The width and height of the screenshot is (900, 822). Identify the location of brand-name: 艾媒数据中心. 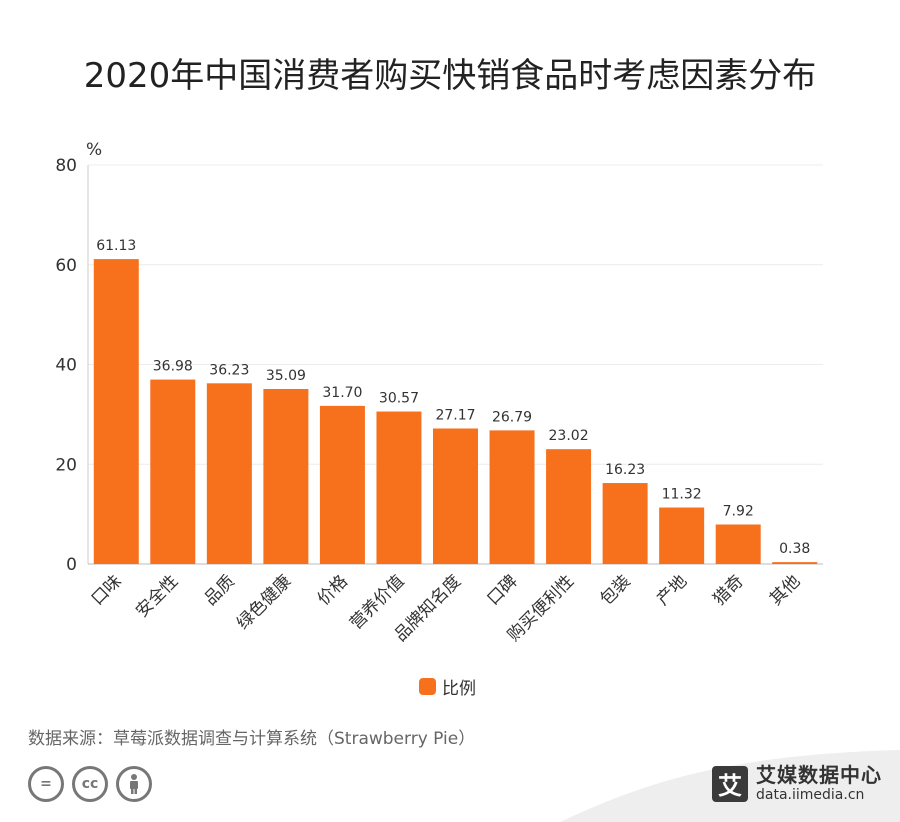
(819, 775).